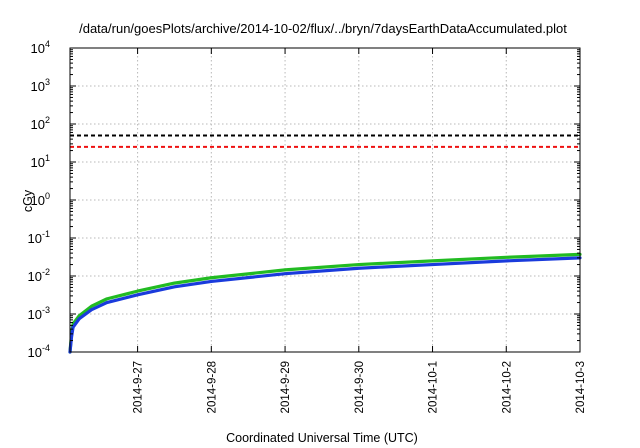 The width and height of the screenshot is (640, 448). What do you see at coordinates (325, 141) in the screenshot?
I see `reference-lines` at bounding box center [325, 141].